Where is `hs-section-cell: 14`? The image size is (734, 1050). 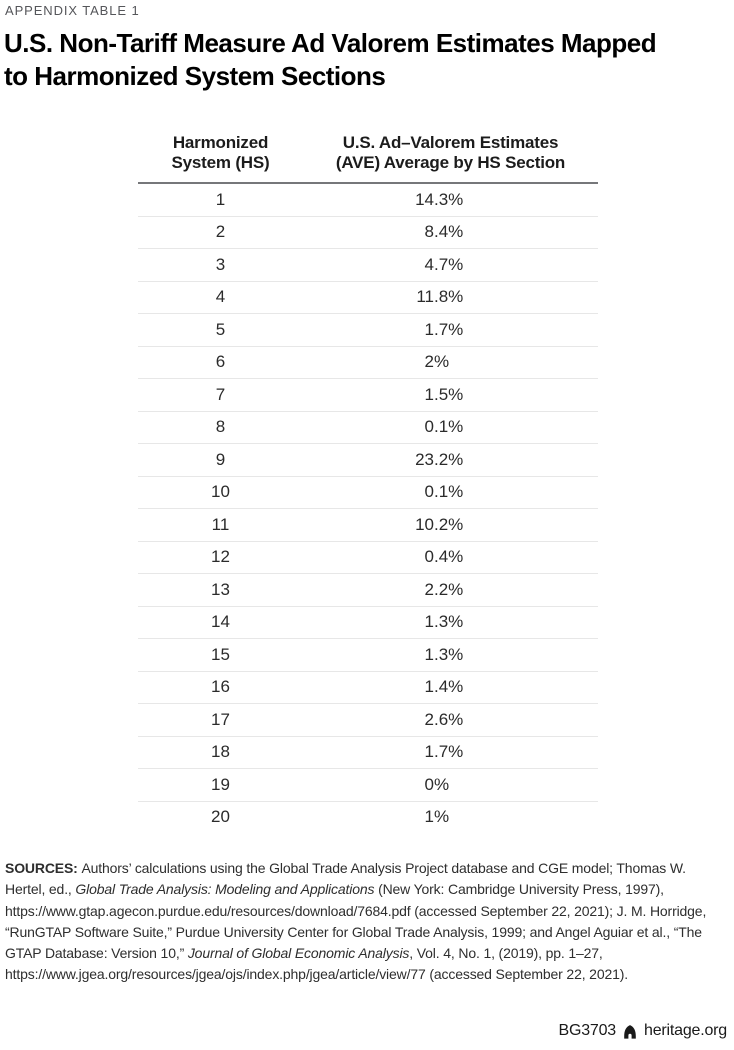 hs-section-cell: 14 is located at coordinates (220, 622).